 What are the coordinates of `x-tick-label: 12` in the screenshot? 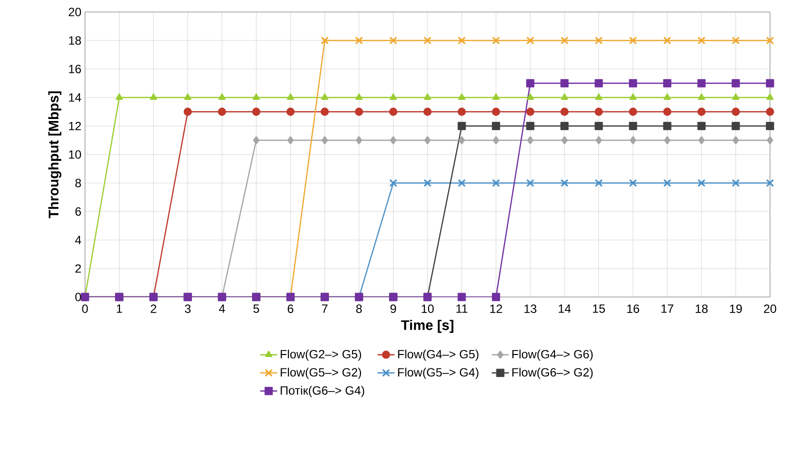 It's located at (496, 308).